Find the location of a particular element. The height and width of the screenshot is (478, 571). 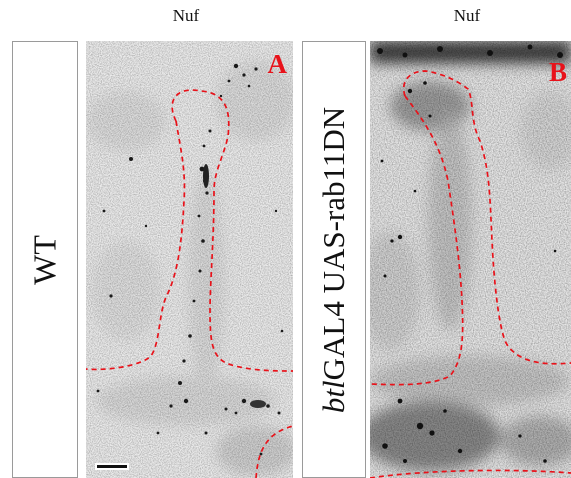

row-label-genotype: btlGAL4 UAS-rab11DN is located at coordinates (334, 259).